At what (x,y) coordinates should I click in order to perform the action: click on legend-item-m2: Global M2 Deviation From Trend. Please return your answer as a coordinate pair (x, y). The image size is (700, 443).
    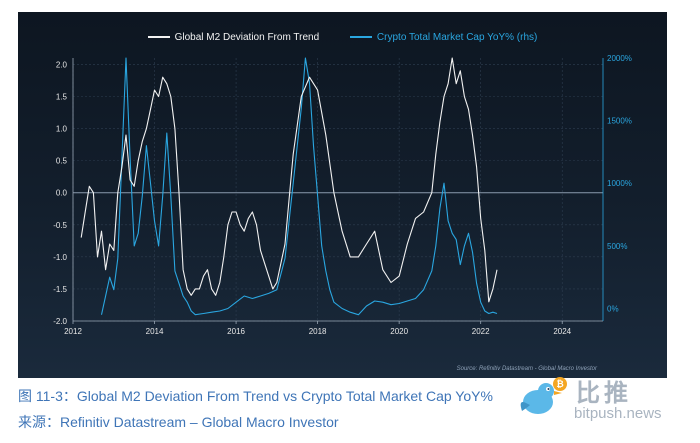
    Looking at the image, I should click on (233, 37).